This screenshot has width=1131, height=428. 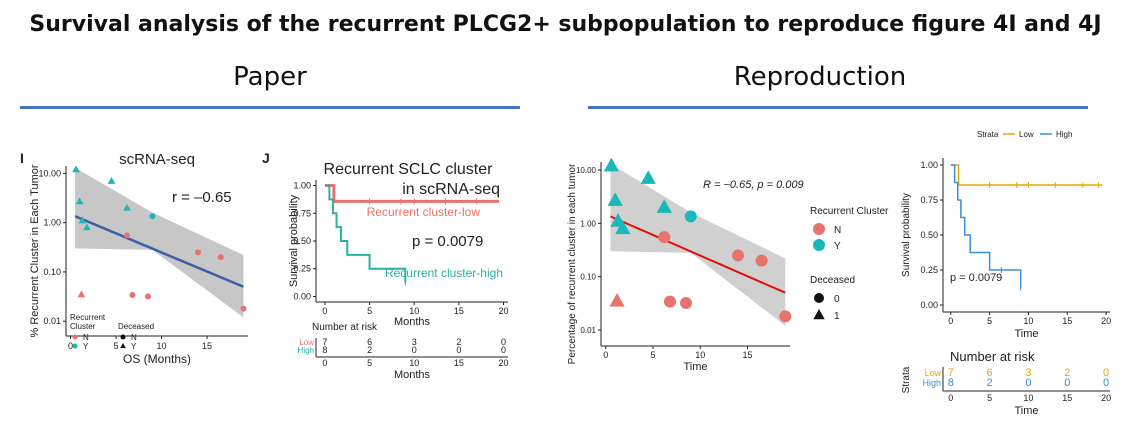 I want to click on repro-risk-value: 3, so click(x=1028, y=373).